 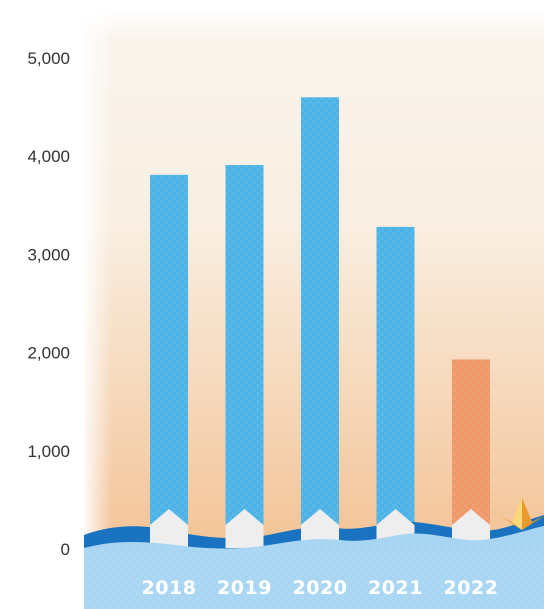 What do you see at coordinates (48, 304) in the screenshot?
I see `y-axis-tick-labels: 0 1,000 2,000 3,000 4,000 5,000` at bounding box center [48, 304].